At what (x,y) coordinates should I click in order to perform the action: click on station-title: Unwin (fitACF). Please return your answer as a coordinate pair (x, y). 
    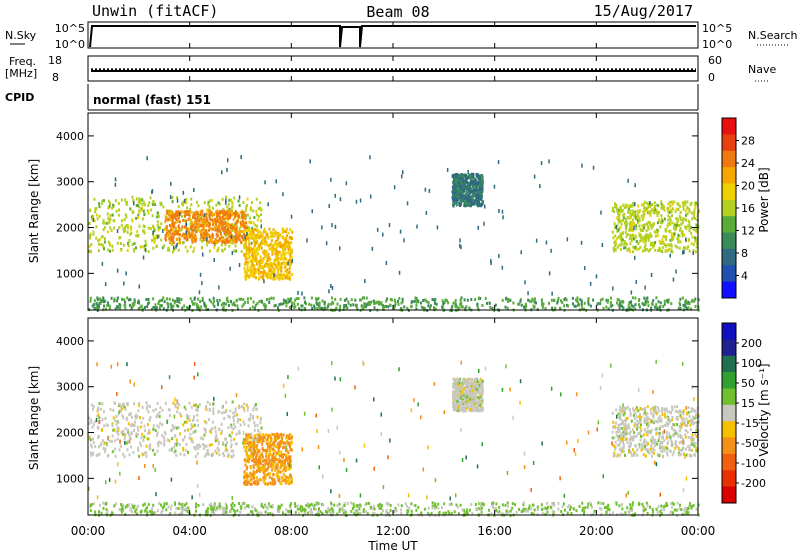
    Looking at the image, I should click on (155, 11).